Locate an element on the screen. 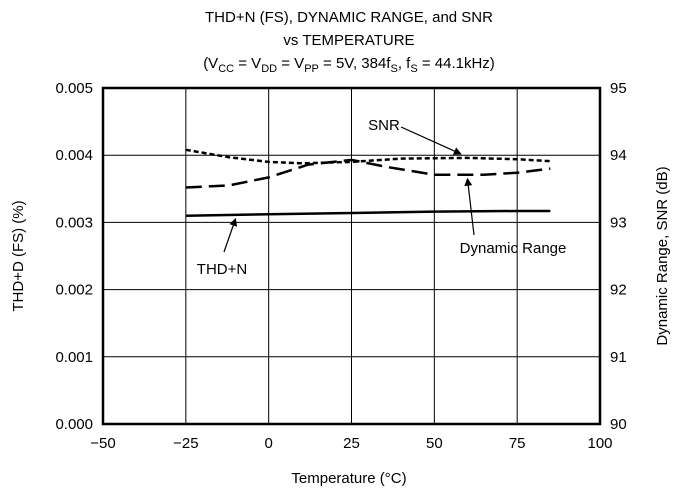 The width and height of the screenshot is (680, 491). cond-vdd-sub: DD is located at coordinates (269, 69).